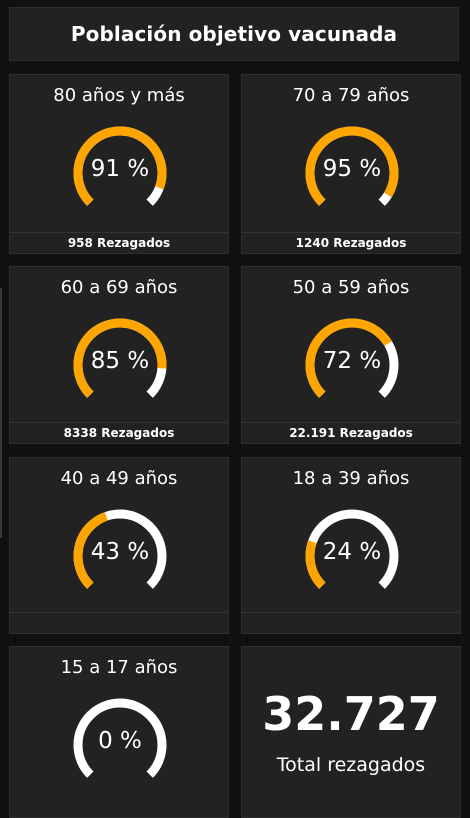  Describe the element at coordinates (352, 169) in the screenshot. I see `gauge-value: 95 %` at that location.